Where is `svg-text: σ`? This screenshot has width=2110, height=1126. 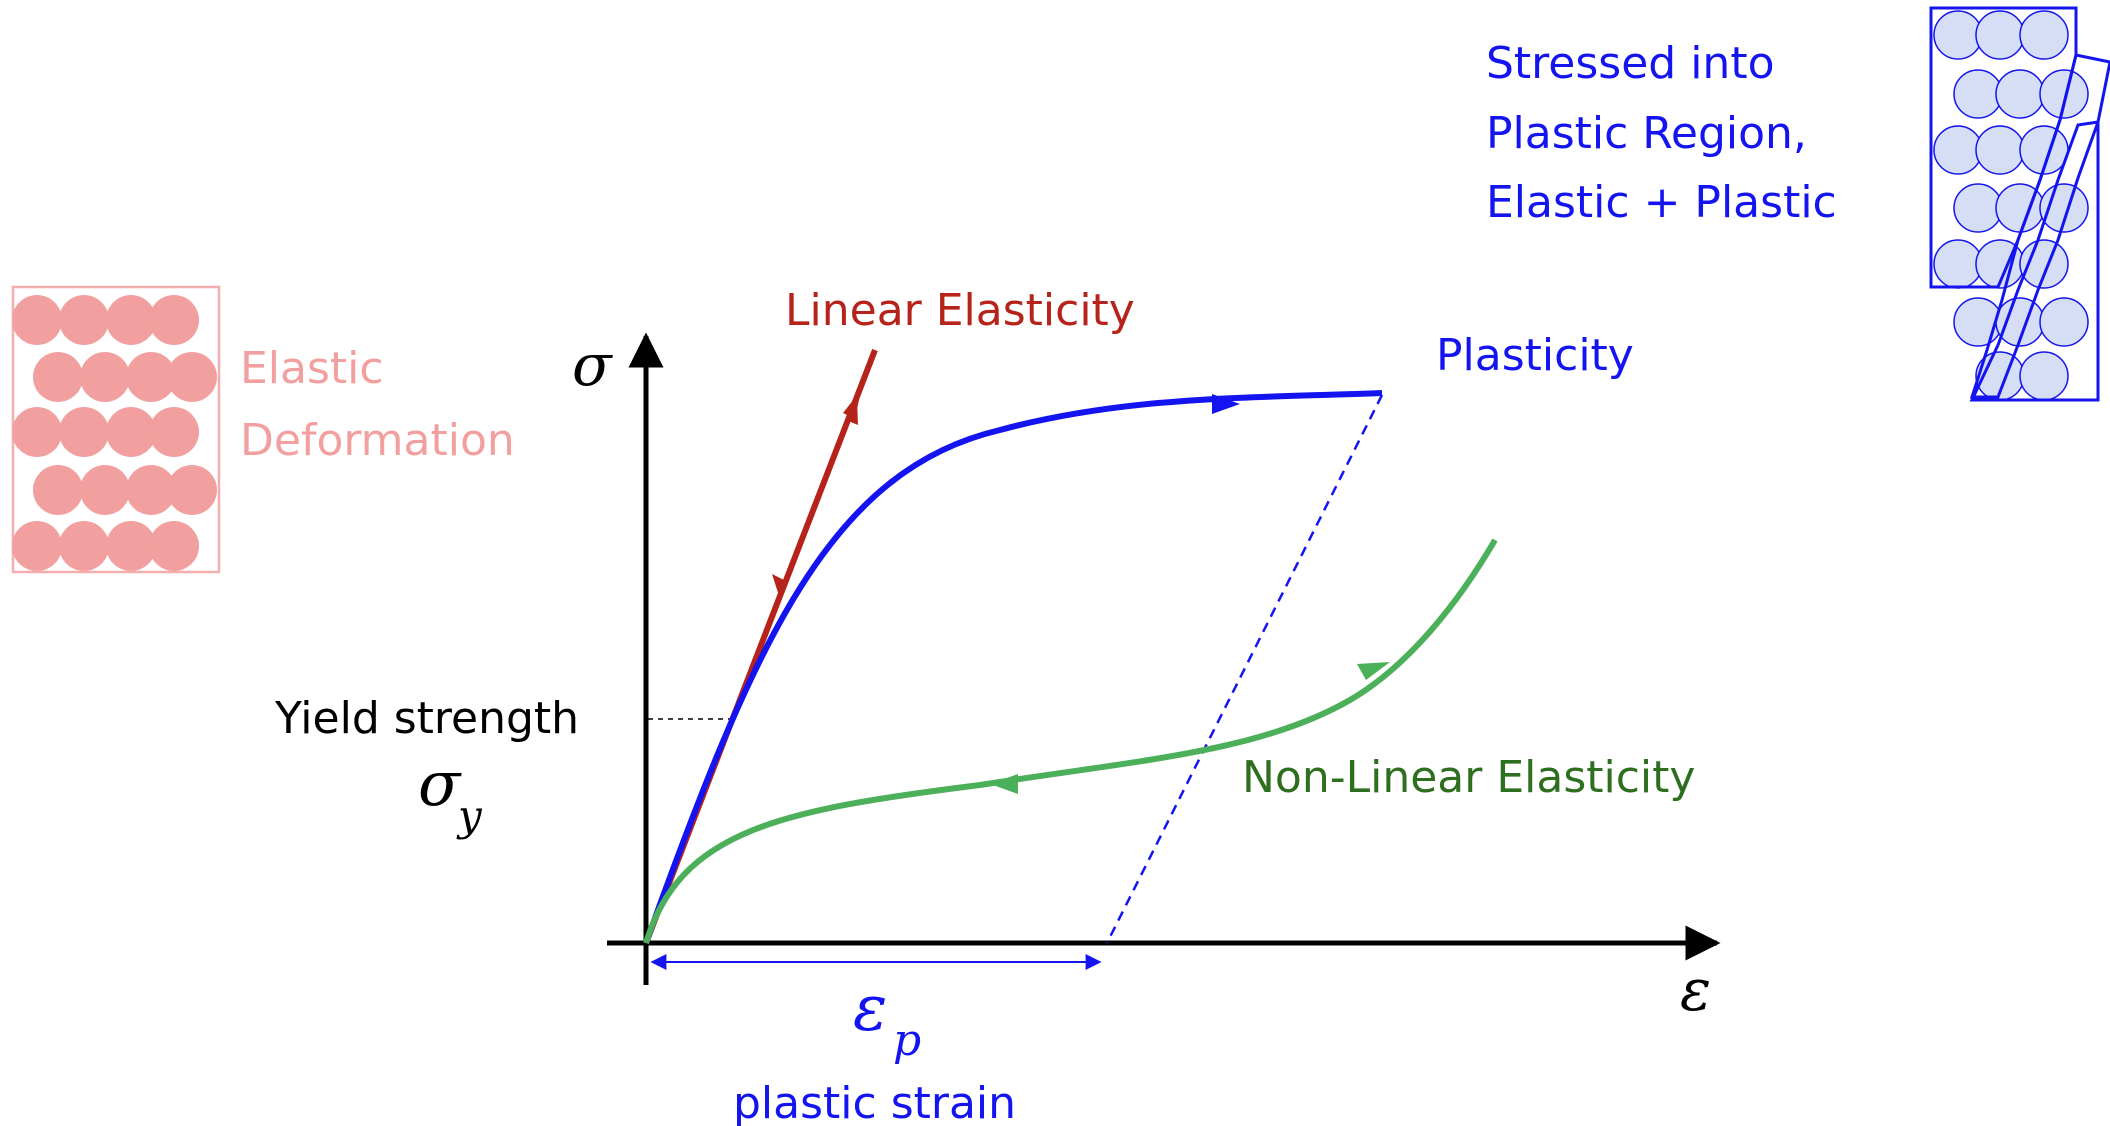 svg-text: σ is located at coordinates (440, 783).